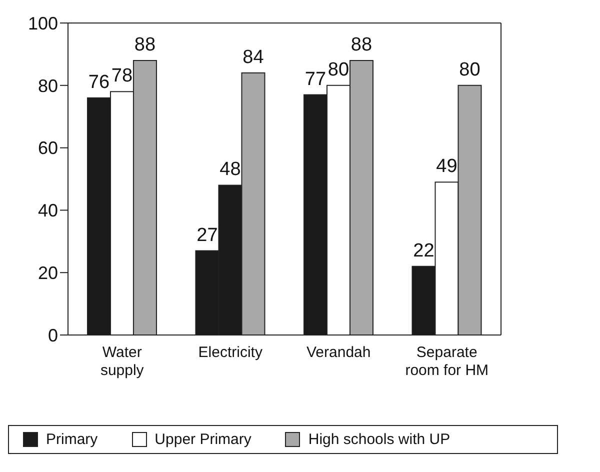 This screenshot has height=472, width=600. What do you see at coordinates (48, 210) in the screenshot?
I see `y-tick-label: 40` at bounding box center [48, 210].